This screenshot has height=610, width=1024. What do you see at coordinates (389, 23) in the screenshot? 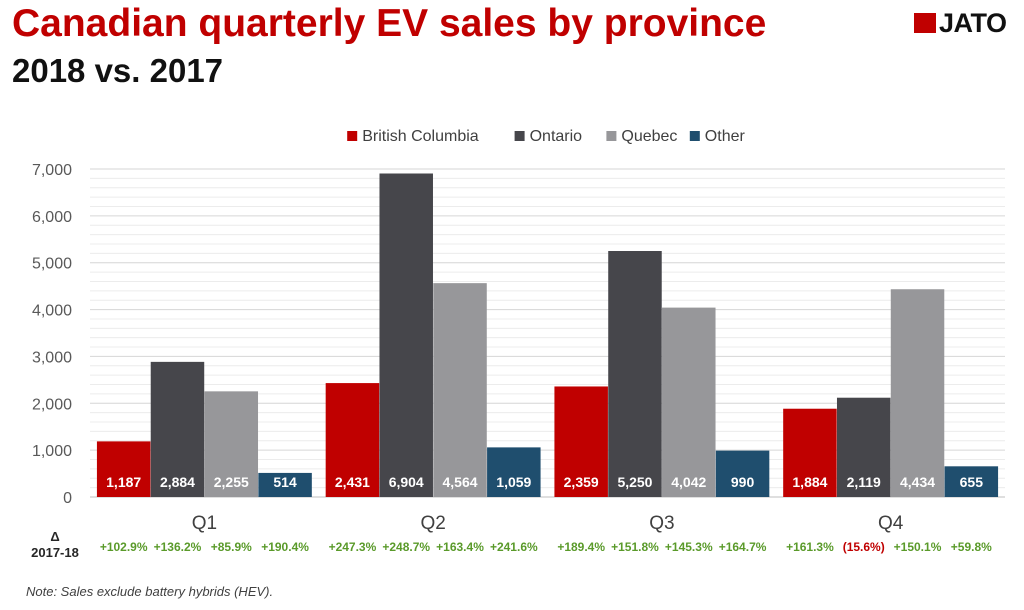
I see `chart-title: Canadian quarterly EV sales by province` at bounding box center [389, 23].